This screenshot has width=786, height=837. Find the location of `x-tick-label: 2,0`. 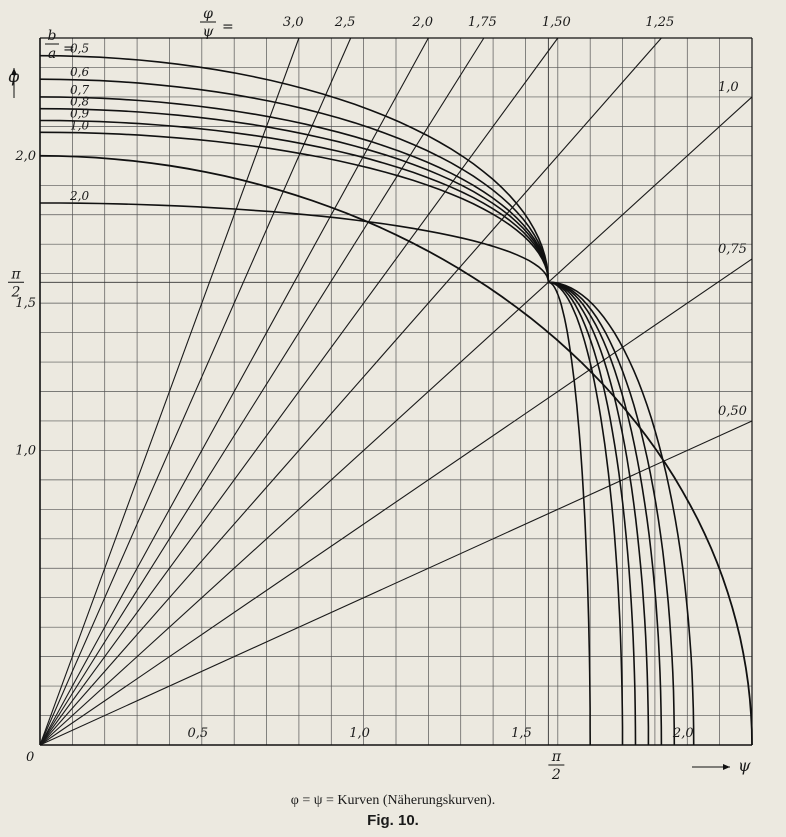

x-tick-label: 2,0 is located at coordinates (683, 733).